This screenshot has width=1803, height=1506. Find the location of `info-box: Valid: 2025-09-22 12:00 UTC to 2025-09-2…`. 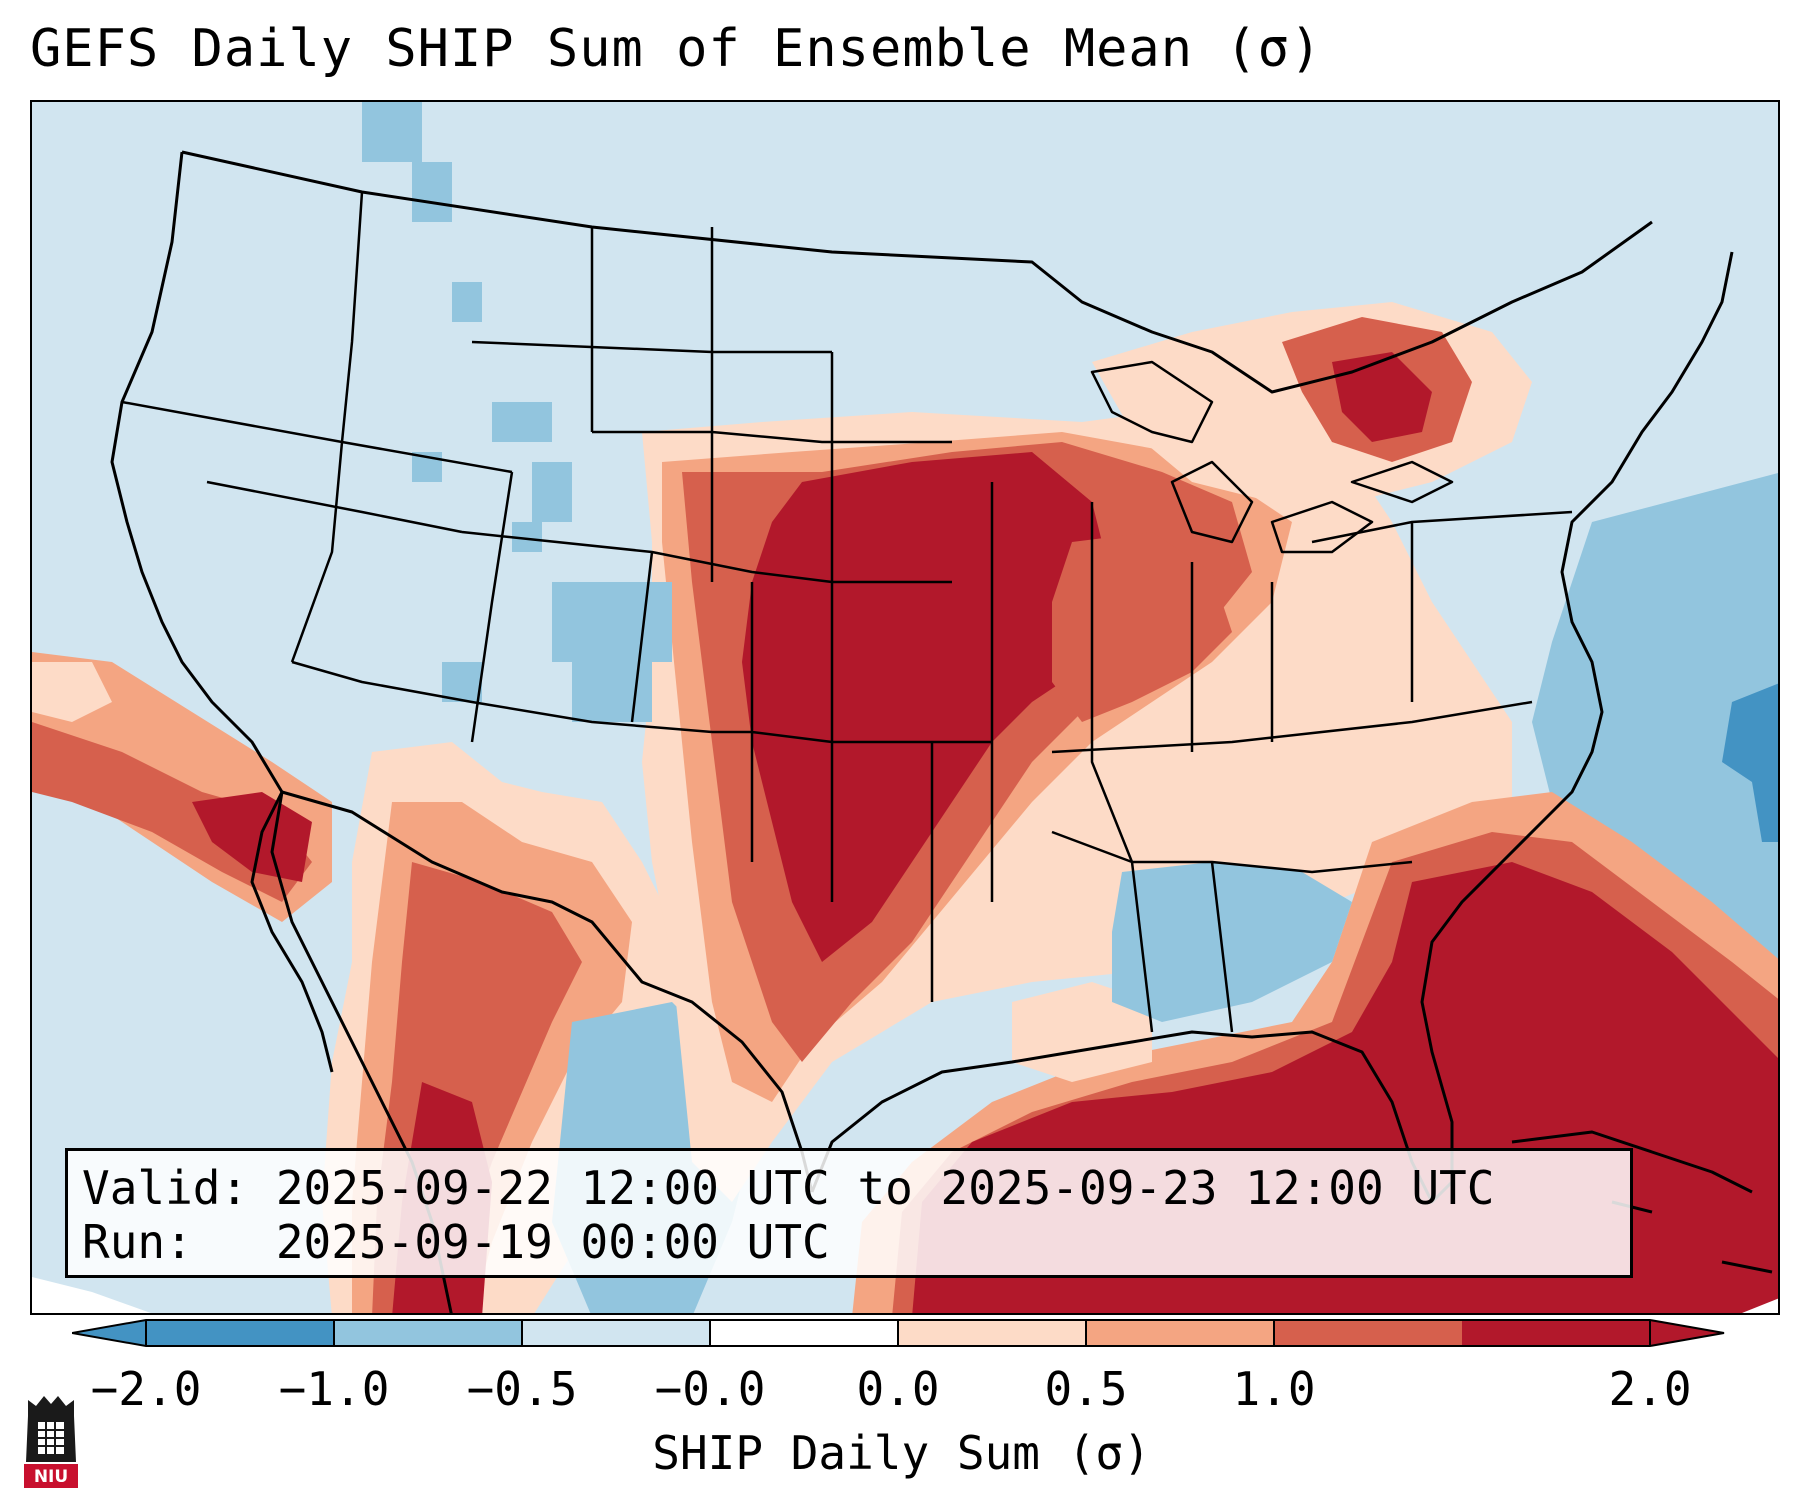

info-box: Valid: 2025-09-22 12:00 UTC to 2025-09-2… is located at coordinates (849, 1213).